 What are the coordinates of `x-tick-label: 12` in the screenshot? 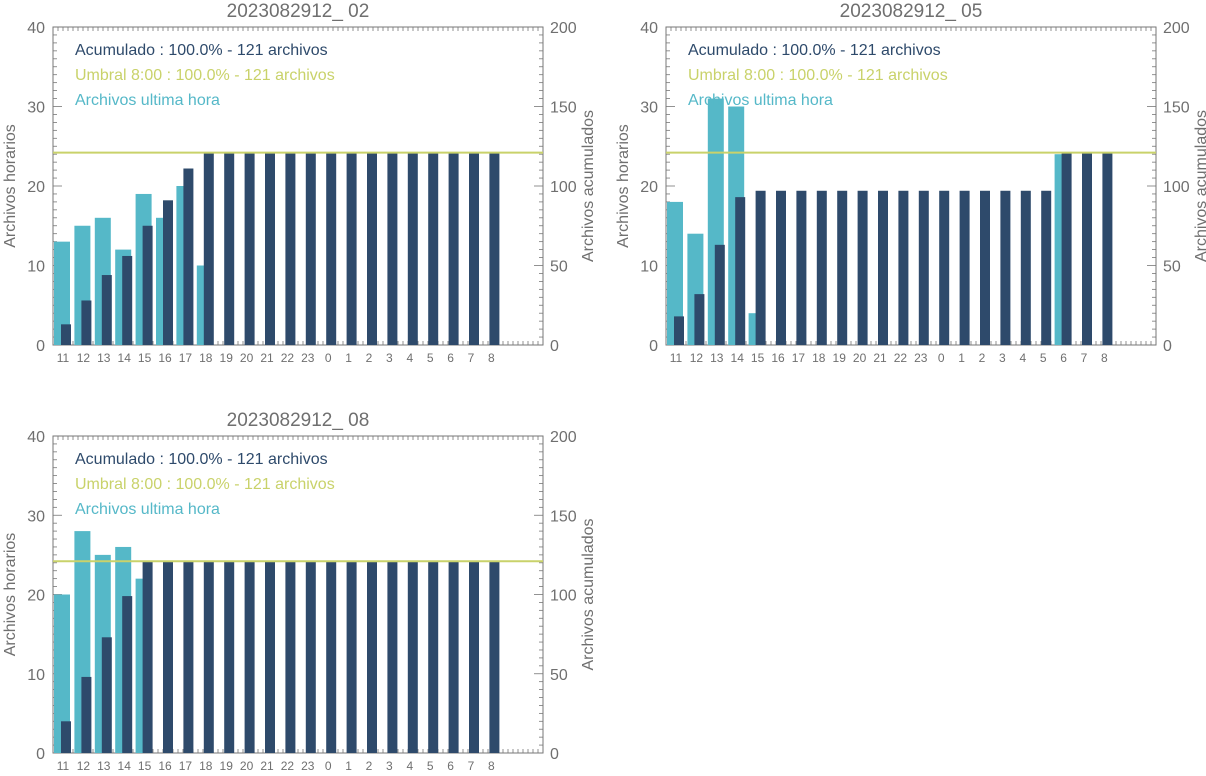 It's located at (697, 358).